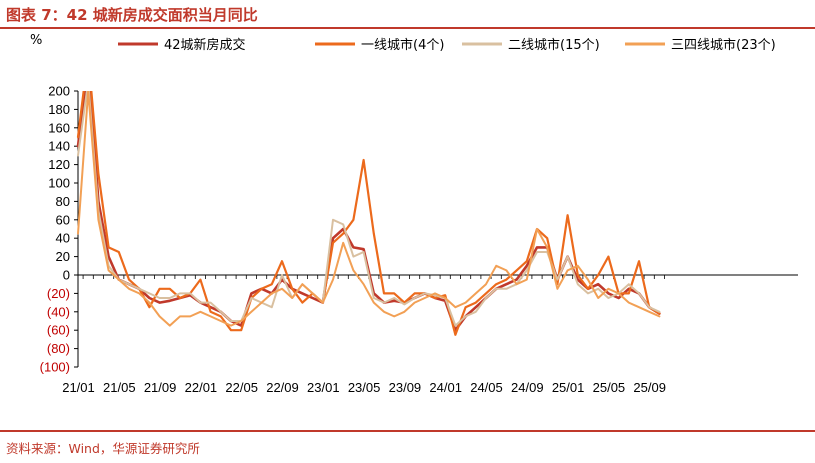 This screenshot has width=815, height=463. Describe the element at coordinates (63, 201) in the screenshot. I see `y-tick-label: 80` at that location.